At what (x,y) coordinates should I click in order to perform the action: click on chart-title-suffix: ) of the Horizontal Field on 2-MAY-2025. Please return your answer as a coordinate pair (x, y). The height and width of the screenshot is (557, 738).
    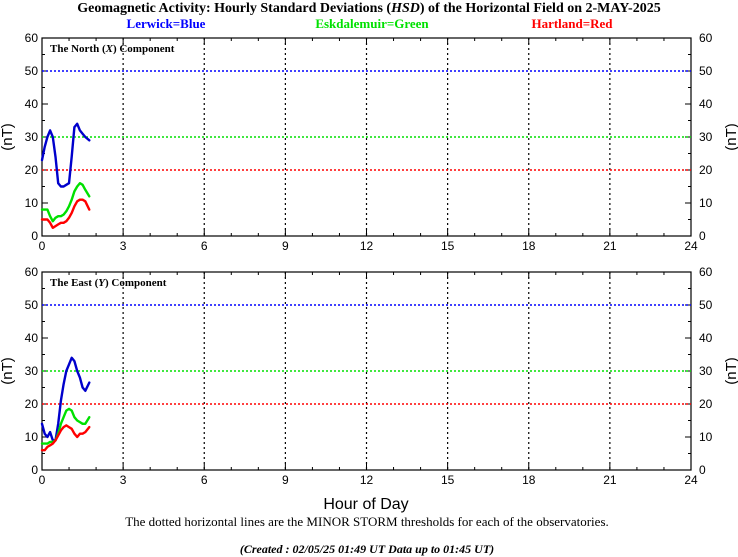
    Looking at the image, I should click on (540, 8).